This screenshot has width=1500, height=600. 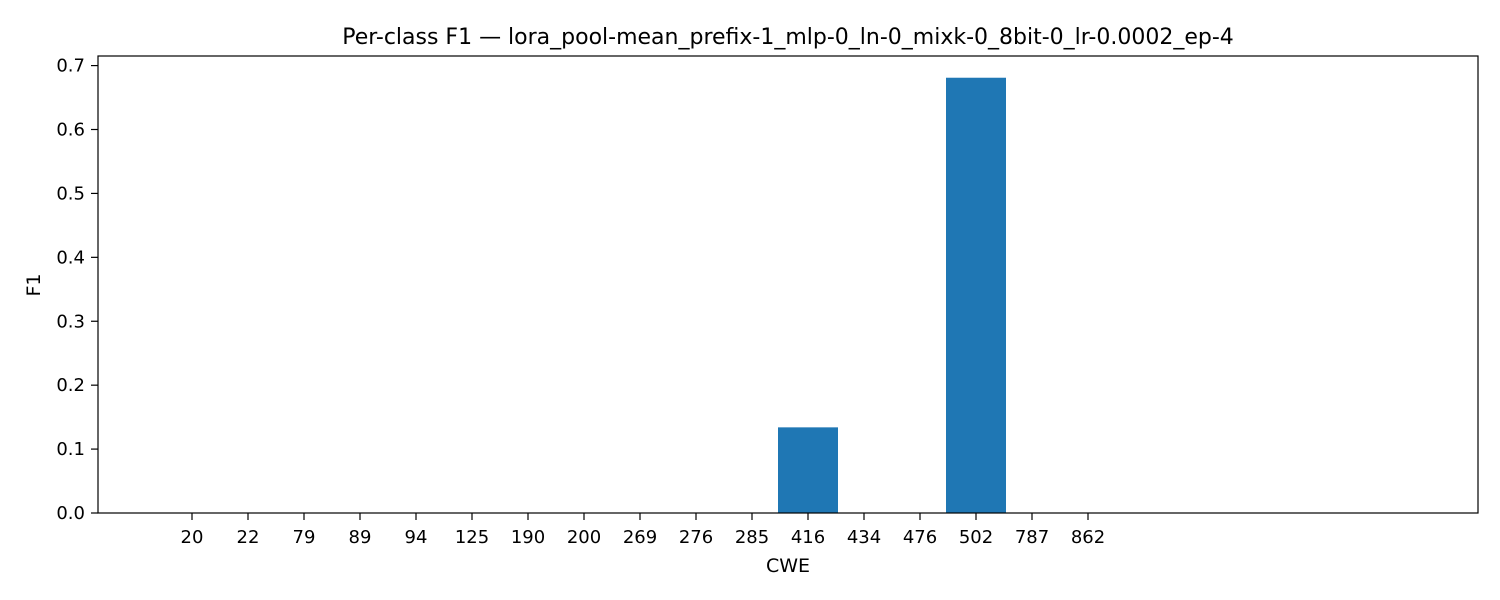 What do you see at coordinates (77, 290) in the screenshot?
I see `y-axis-ticks: 0.0 0.1 0.2 0.3 0.4 0.5 0.6 0.7` at bounding box center [77, 290].